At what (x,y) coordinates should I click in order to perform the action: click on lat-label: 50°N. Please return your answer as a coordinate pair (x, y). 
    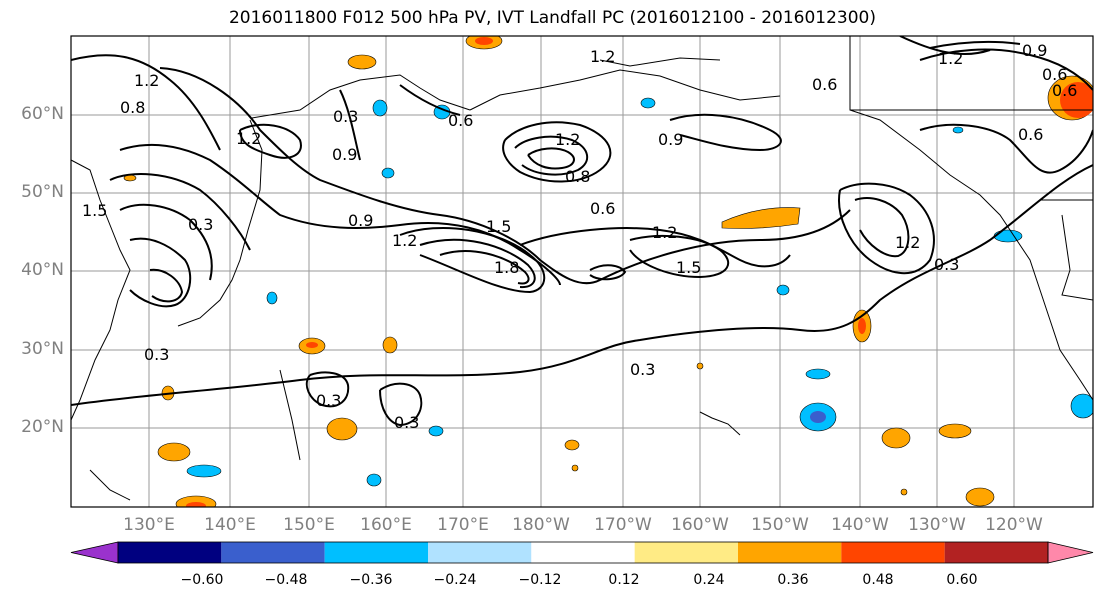
    Looking at the image, I should click on (42, 192).